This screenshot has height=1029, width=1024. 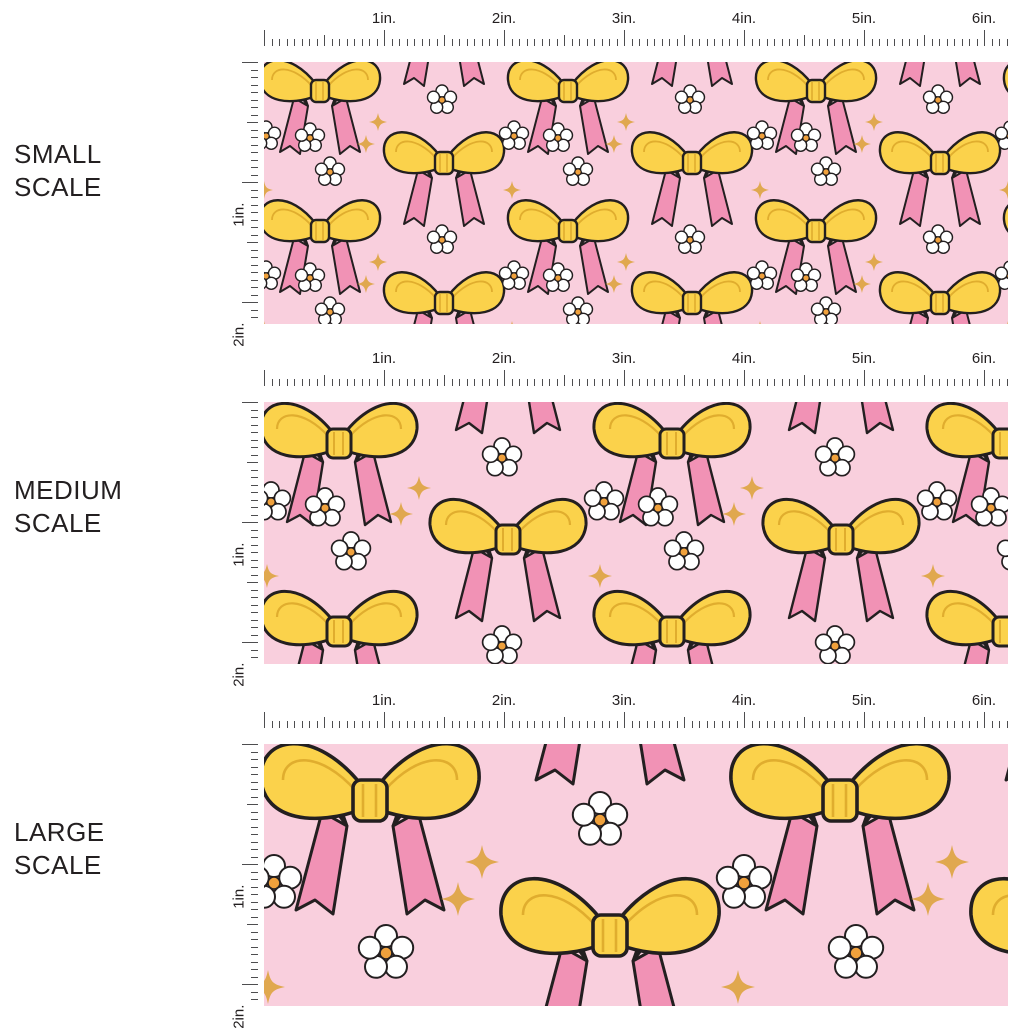 I want to click on ruler-label-horizontal: 5in., so click(x=864, y=700).